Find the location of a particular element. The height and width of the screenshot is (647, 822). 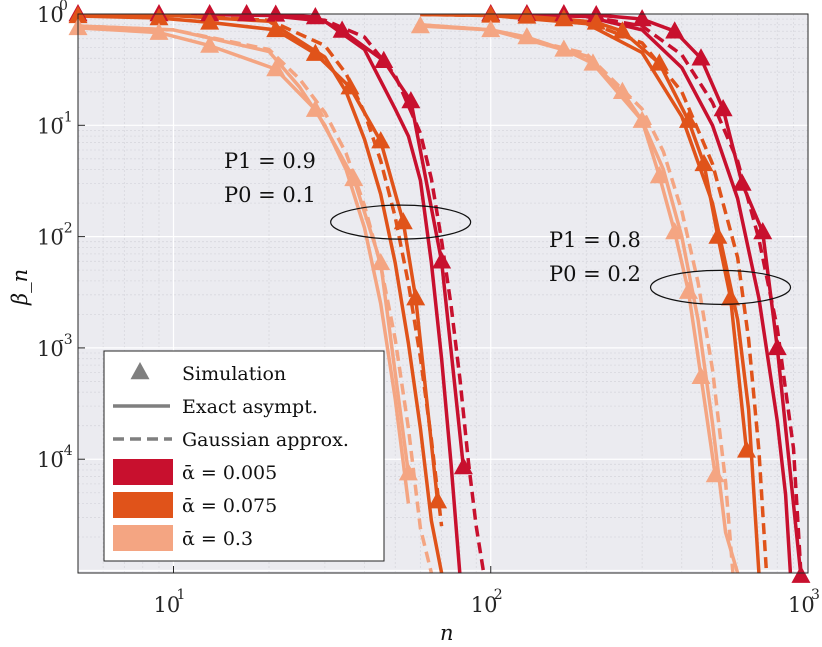

y-tick-label-4: 10 is located at coordinates (50, 460).